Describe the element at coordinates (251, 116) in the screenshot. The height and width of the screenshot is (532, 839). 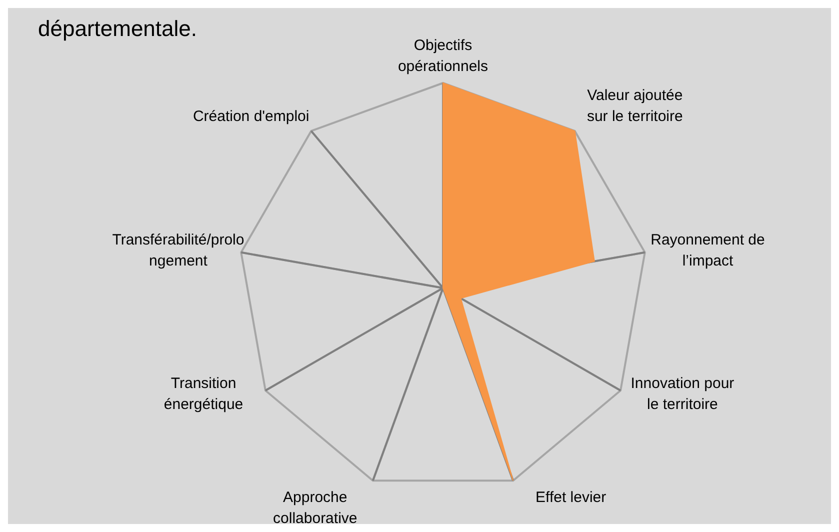
I see `spoke-label: Création d'emploi` at that location.